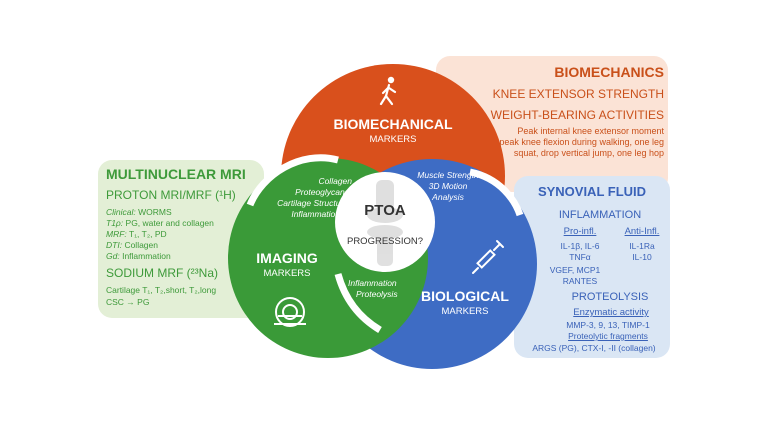  What do you see at coordinates (377, 294) in the screenshot?
I see `biological-note: Proteolysis` at bounding box center [377, 294].